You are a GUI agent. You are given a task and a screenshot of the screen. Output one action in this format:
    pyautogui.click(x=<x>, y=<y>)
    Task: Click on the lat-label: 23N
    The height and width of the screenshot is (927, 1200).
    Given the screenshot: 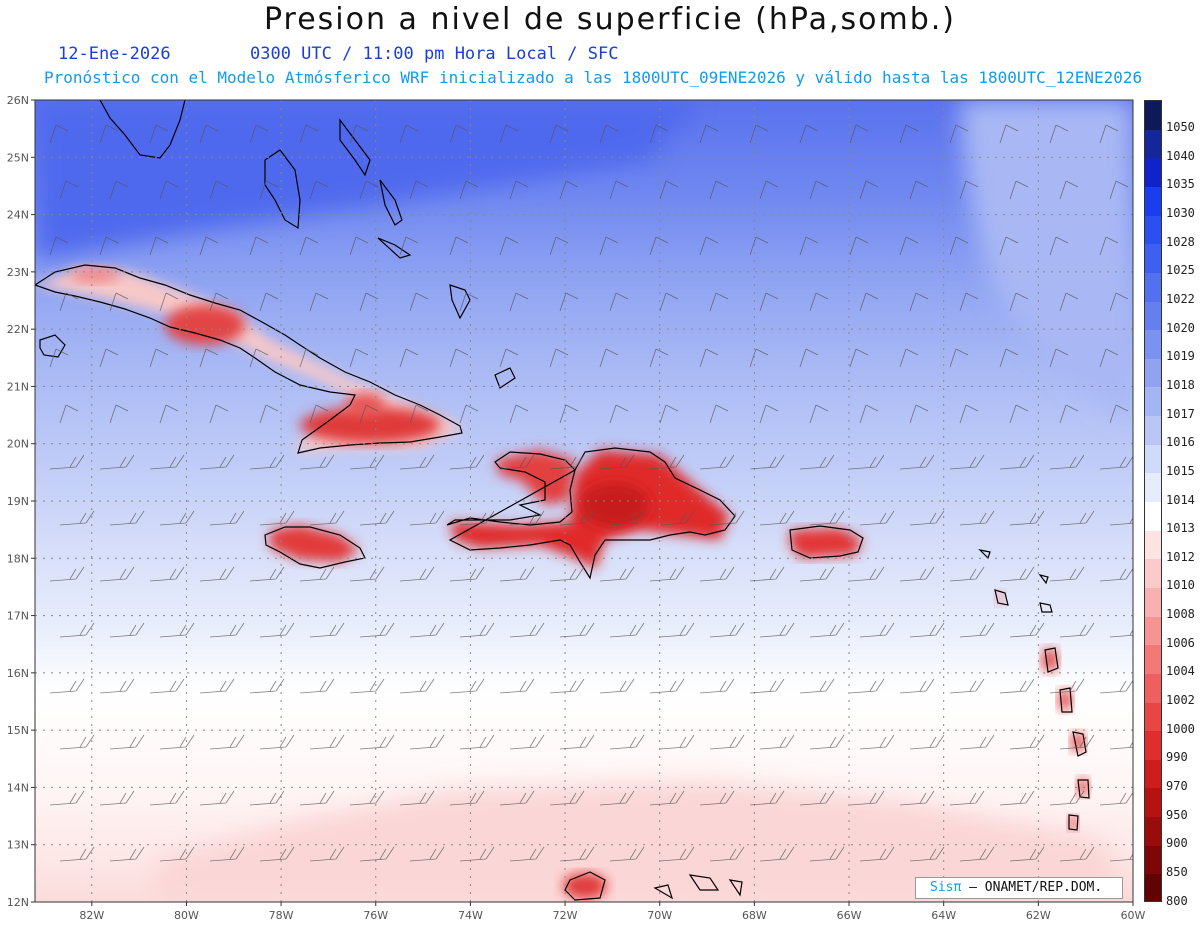 What is the action you would take?
    pyautogui.click(x=18, y=272)
    